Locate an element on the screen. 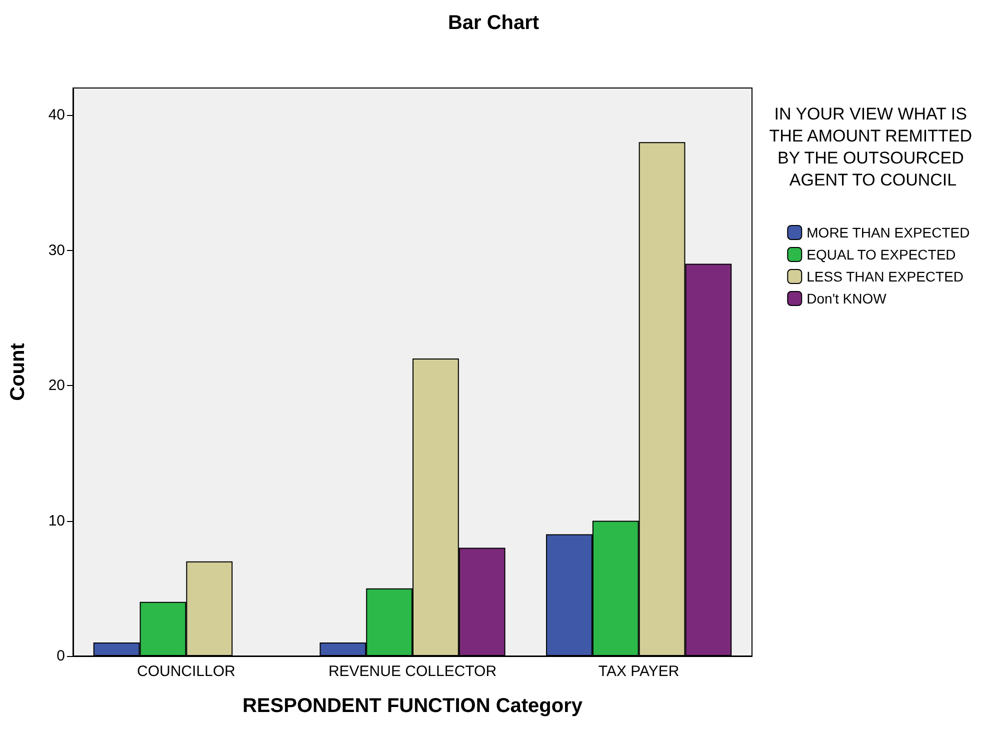  legend-label: LESS THAN EXPECTED is located at coordinates (885, 276).